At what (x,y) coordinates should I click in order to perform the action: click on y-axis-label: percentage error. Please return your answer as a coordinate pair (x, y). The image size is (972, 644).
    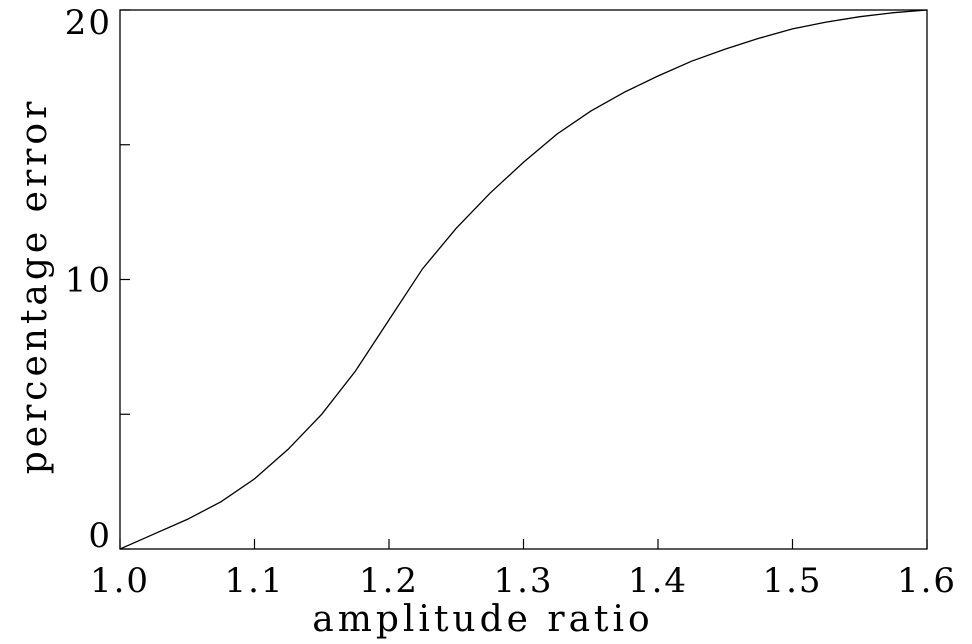
    Looking at the image, I should click on (34, 286).